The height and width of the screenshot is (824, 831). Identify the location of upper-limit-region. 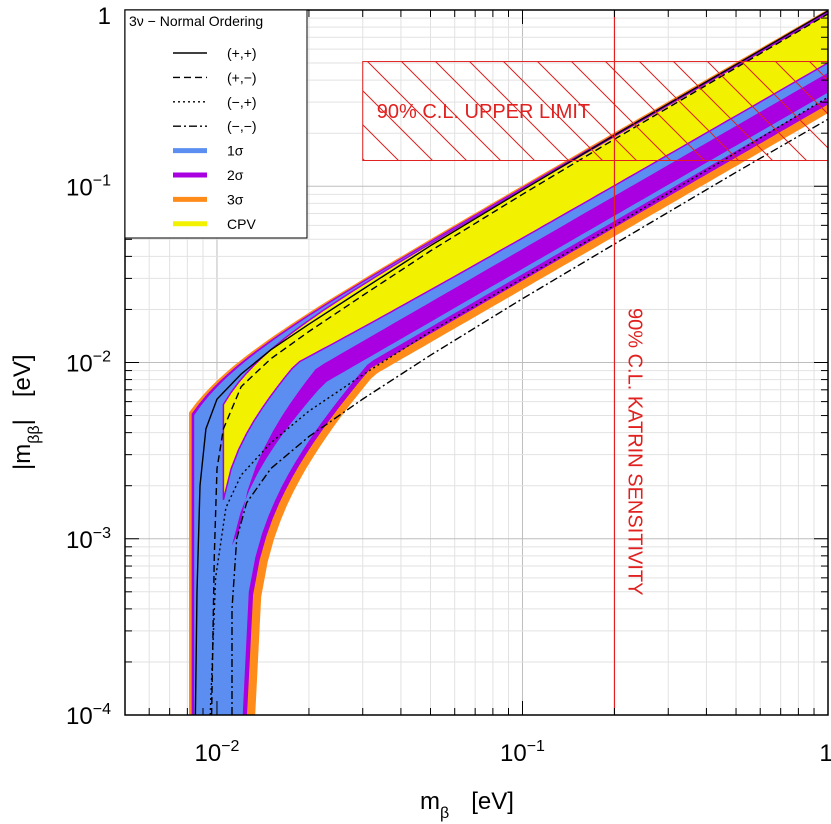
(595, 111).